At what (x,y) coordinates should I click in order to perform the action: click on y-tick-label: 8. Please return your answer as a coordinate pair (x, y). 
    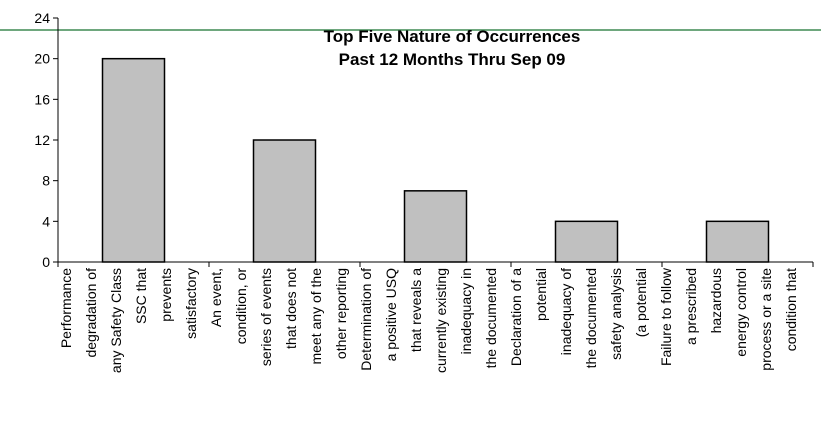
    Looking at the image, I should click on (46, 181).